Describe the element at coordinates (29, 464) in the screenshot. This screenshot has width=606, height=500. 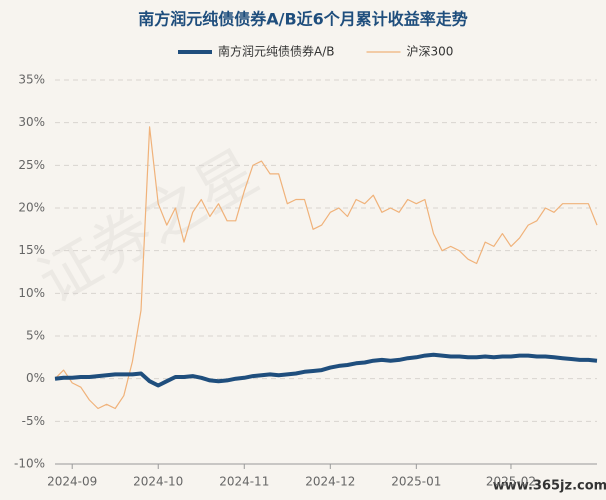
I see `y-tick-label: -10%` at that location.